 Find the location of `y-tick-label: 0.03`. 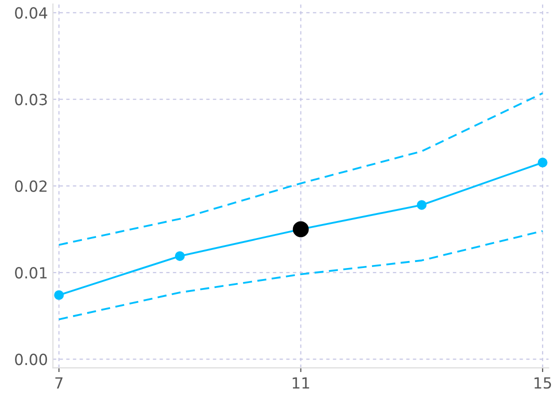

y-tick-label: 0.03 is located at coordinates (31, 100).